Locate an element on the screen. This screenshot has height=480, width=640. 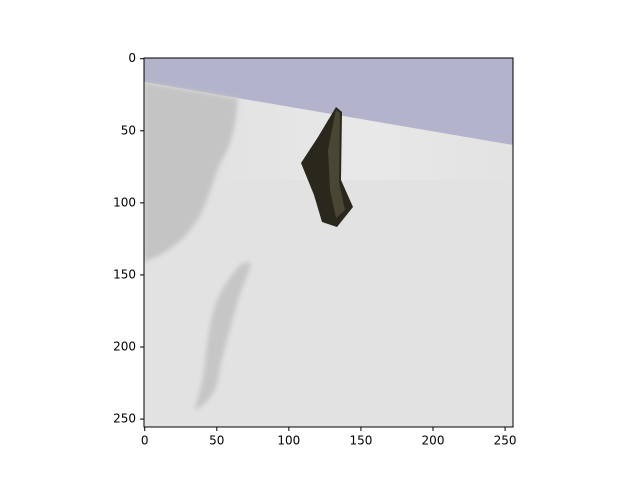
x-tick-label: 200 is located at coordinates (433, 441).